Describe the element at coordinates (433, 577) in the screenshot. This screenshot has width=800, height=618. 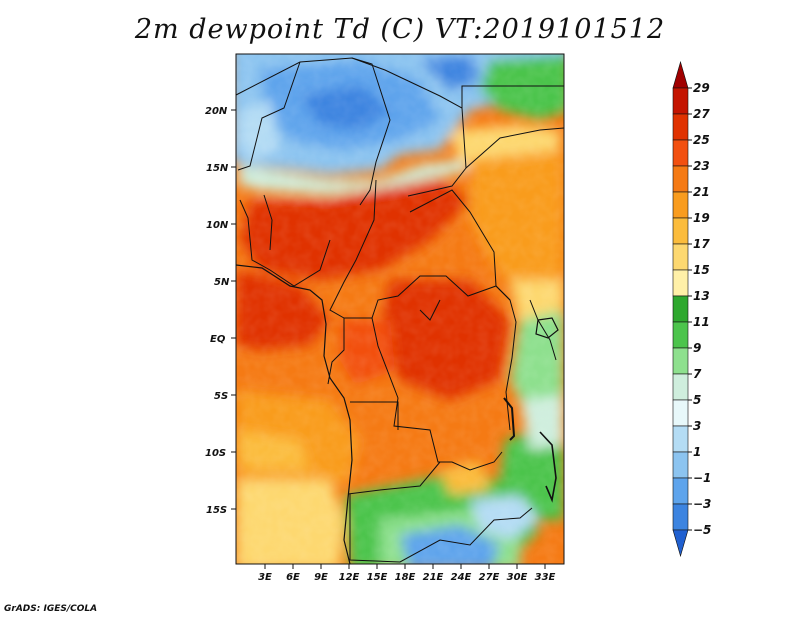
I see `lon-label: 21E` at that location.